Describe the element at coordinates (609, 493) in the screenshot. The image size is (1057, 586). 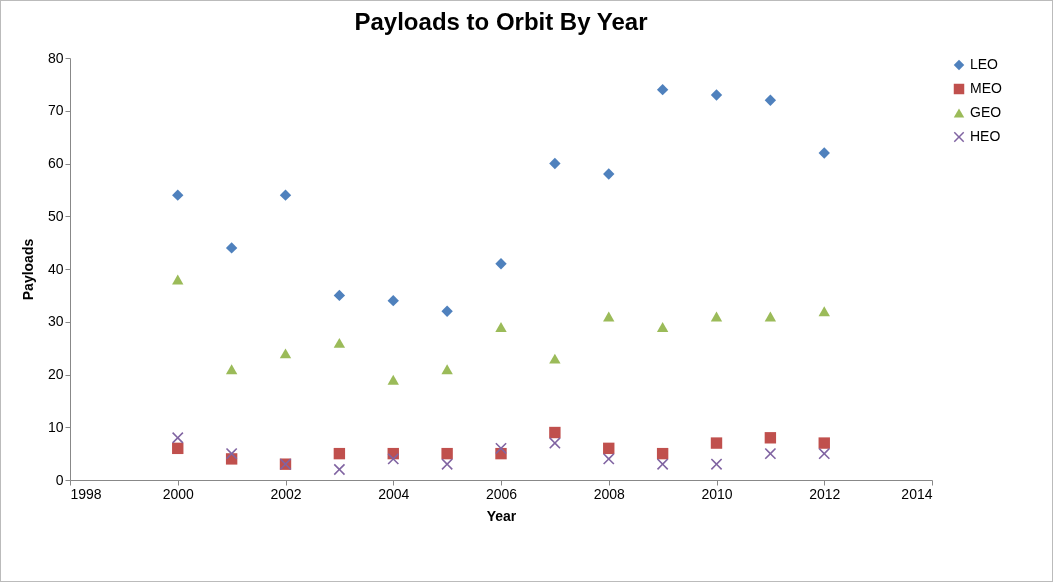
I see `x-tick-label: 2008` at that location.